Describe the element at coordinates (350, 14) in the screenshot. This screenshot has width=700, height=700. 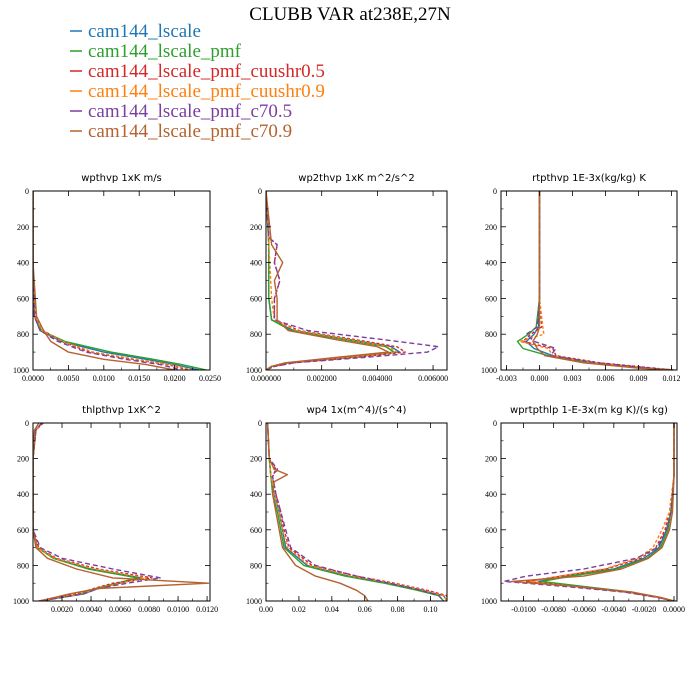
I see `figure-title: CLUBB VAR at238E,27N` at that location.